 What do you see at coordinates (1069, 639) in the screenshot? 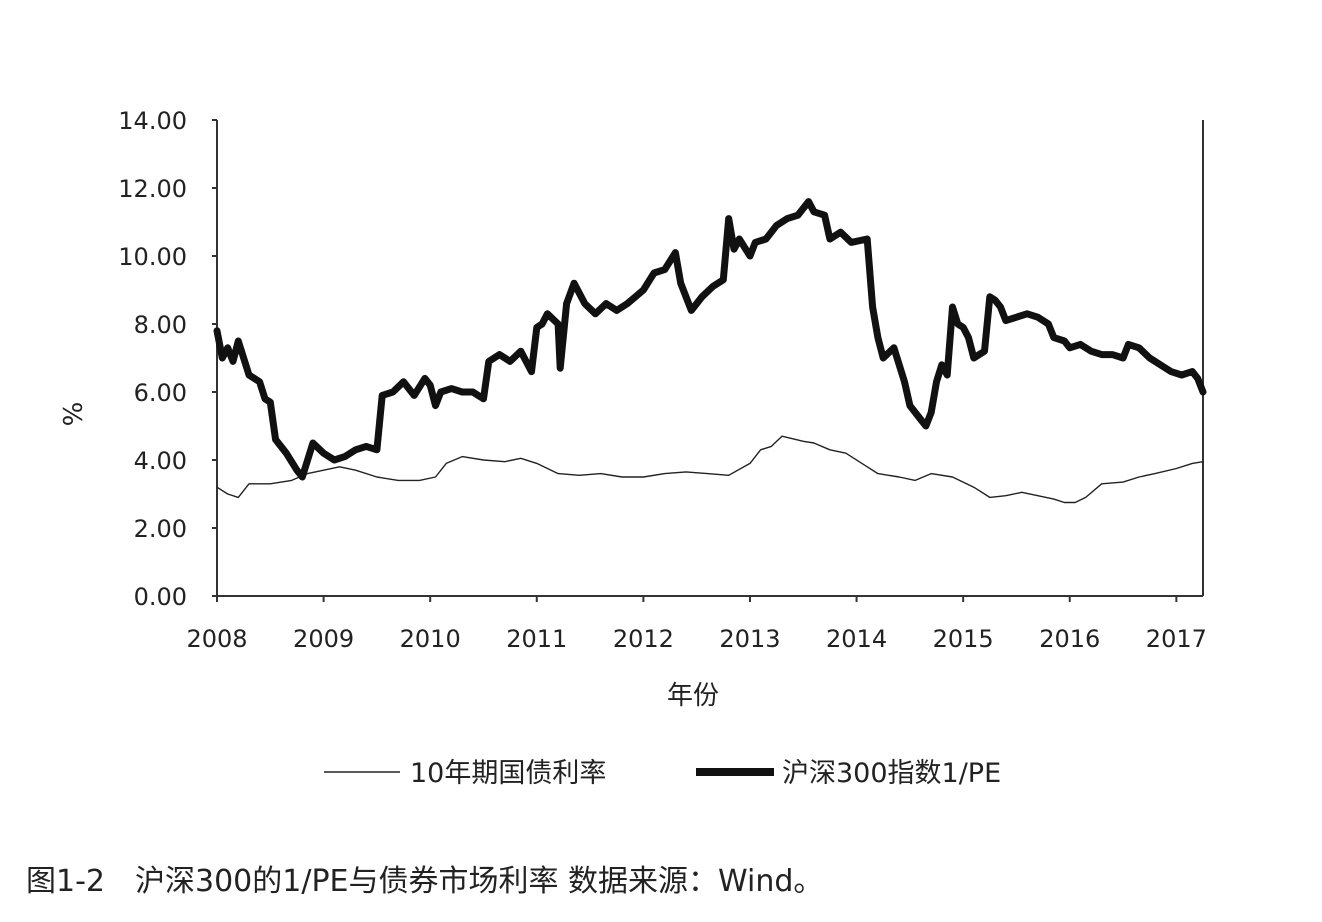
I see `x-tick-label: 2016` at bounding box center [1069, 639].